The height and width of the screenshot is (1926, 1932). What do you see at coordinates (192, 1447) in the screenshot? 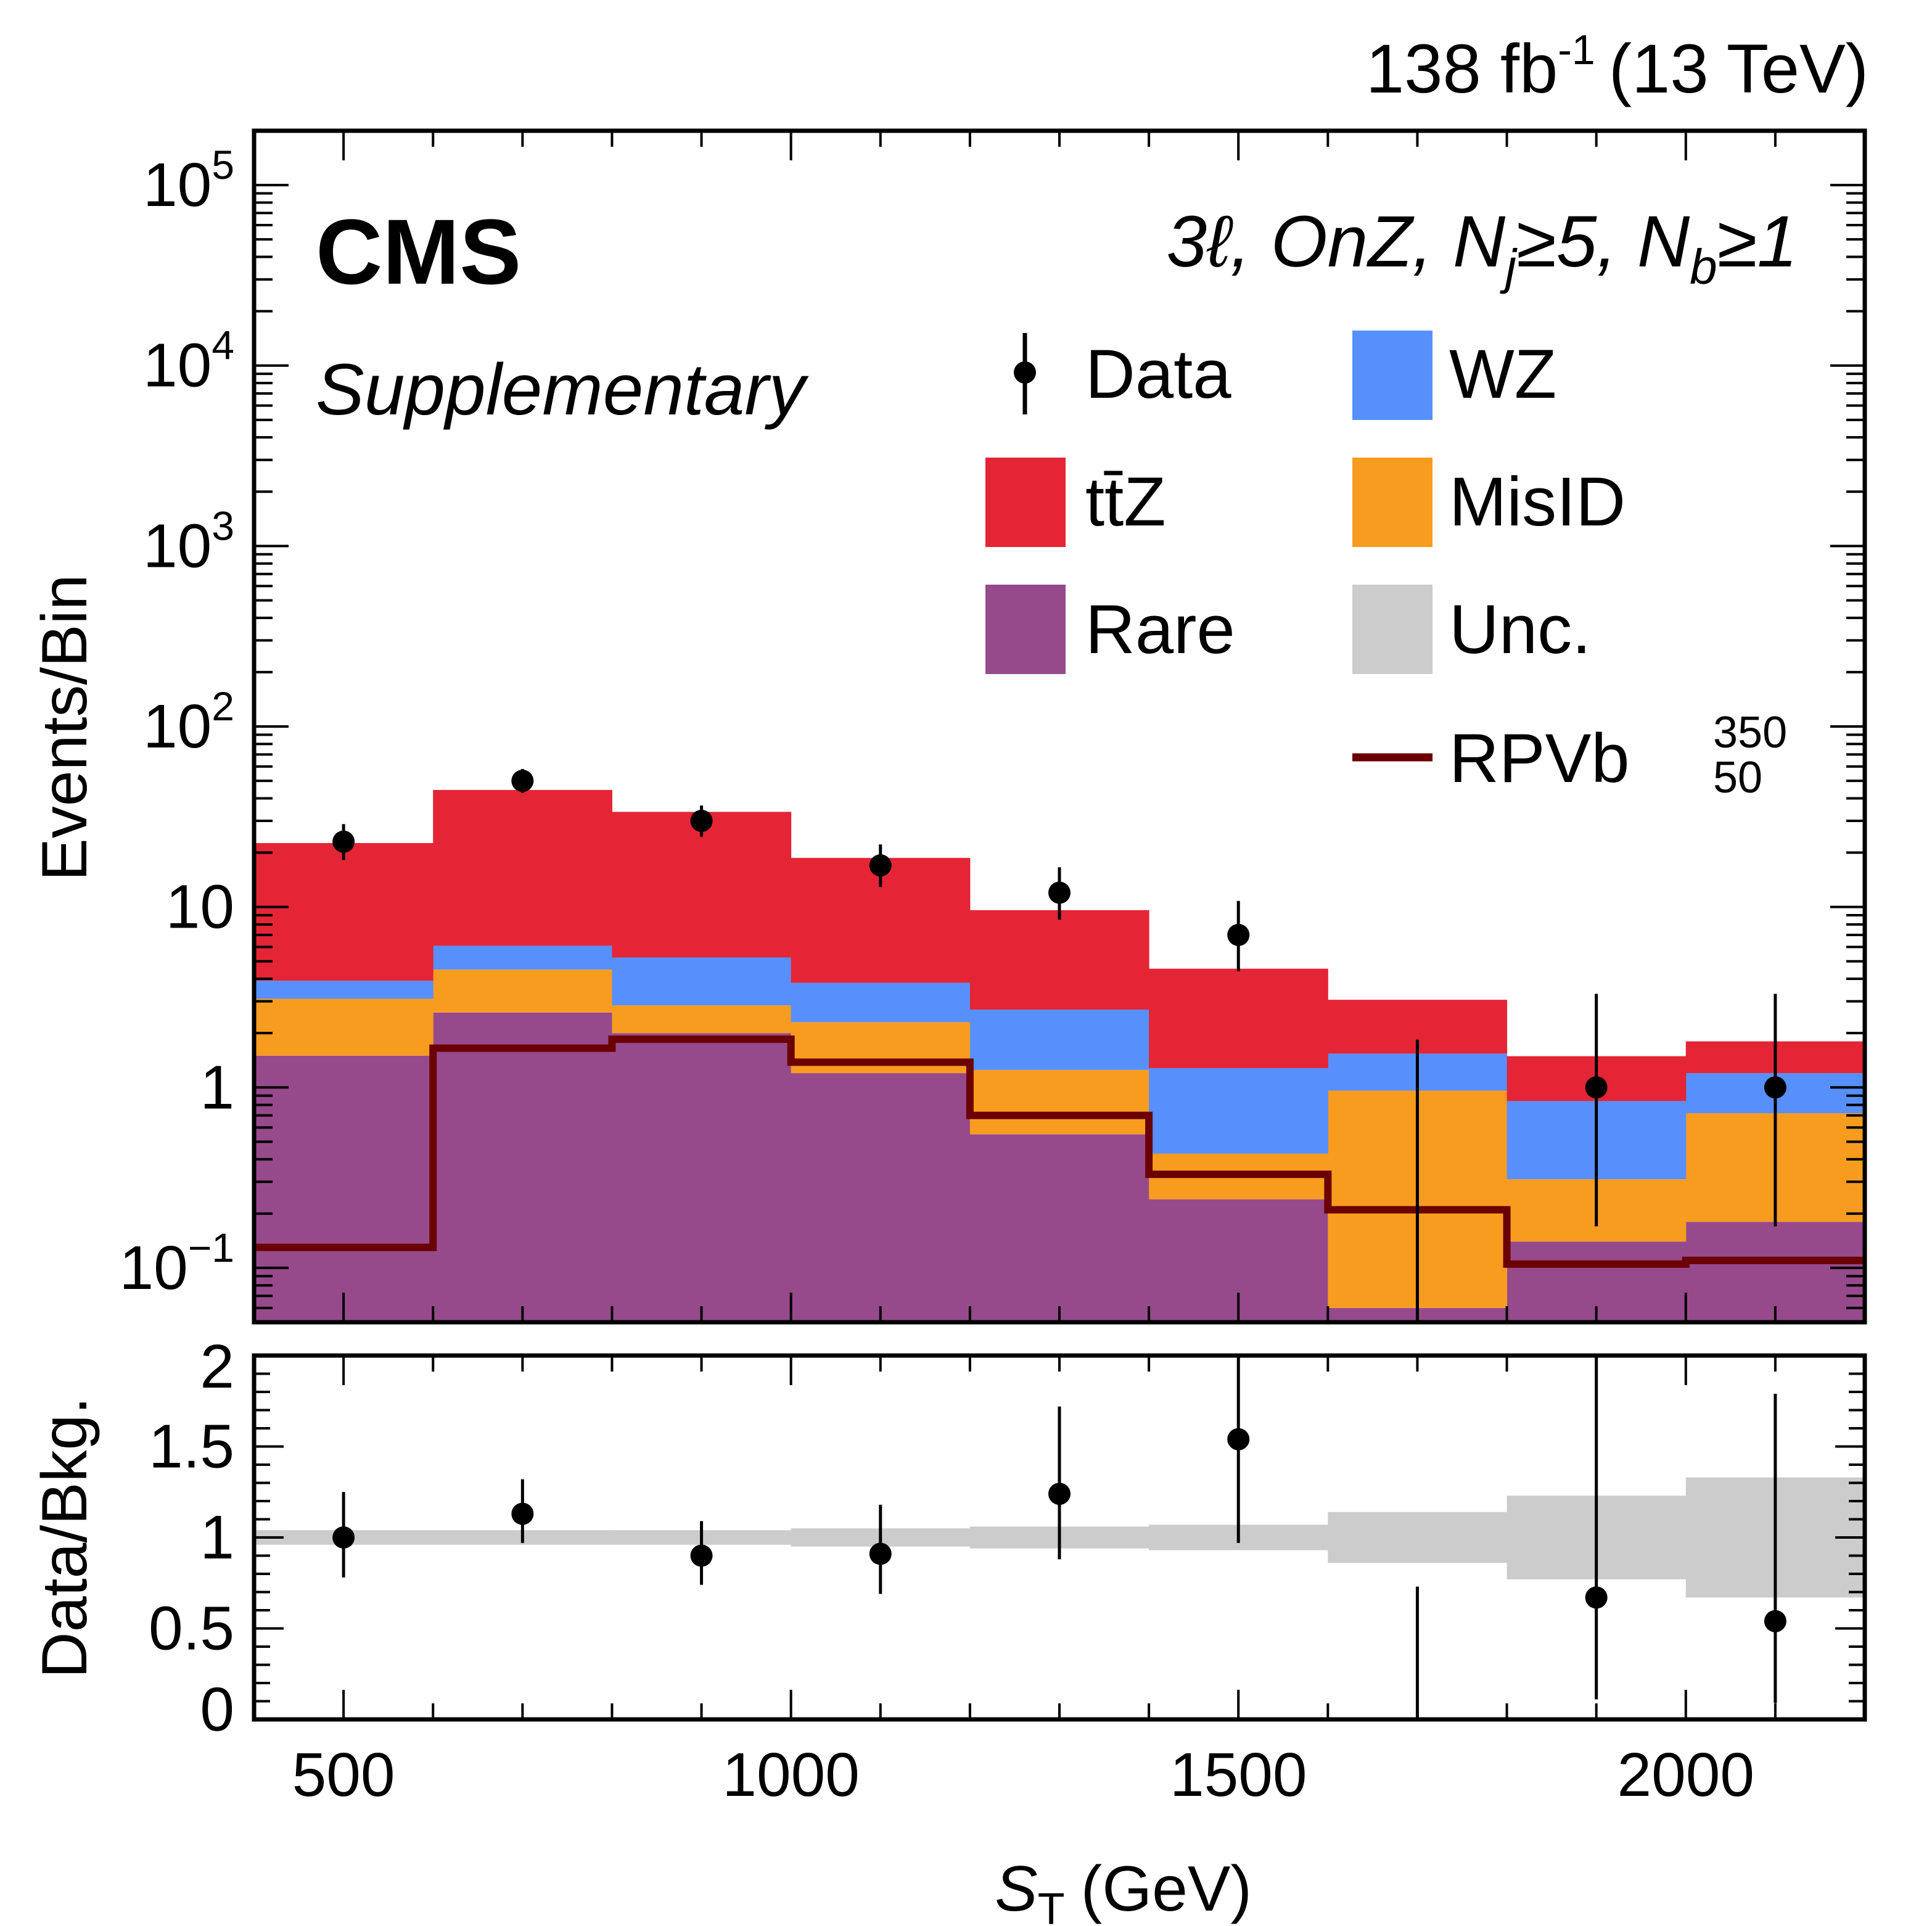
I see `ratio-y-tick-label: 1.5` at bounding box center [192, 1447].